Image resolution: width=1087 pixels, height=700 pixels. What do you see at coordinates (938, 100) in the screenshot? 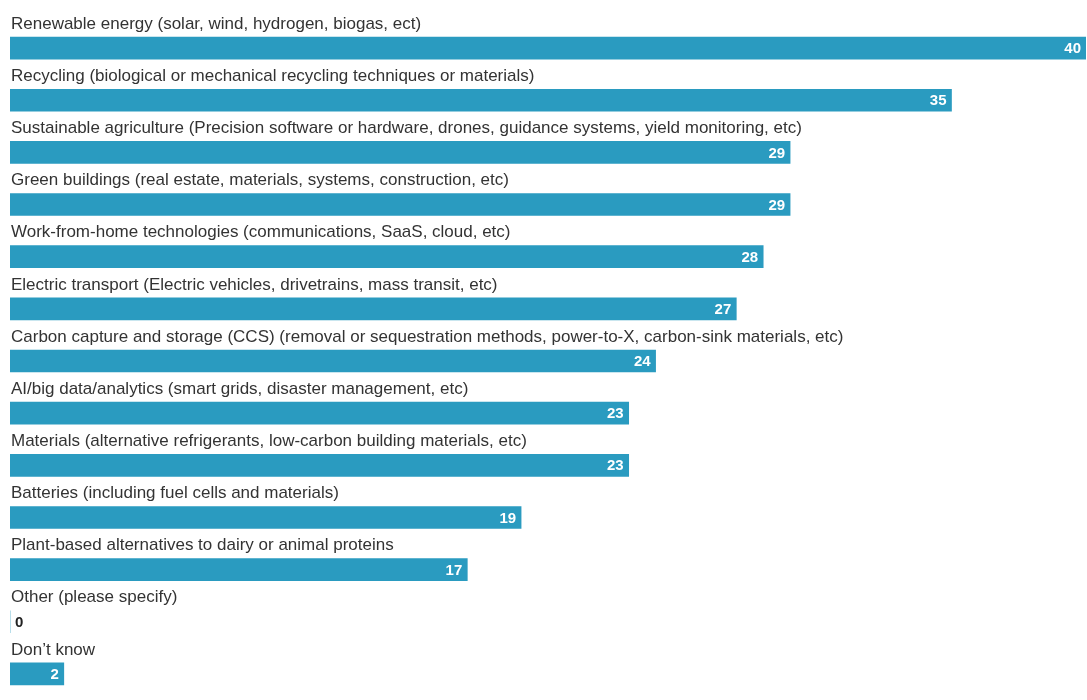
I see `data-label: 35` at bounding box center [938, 100].